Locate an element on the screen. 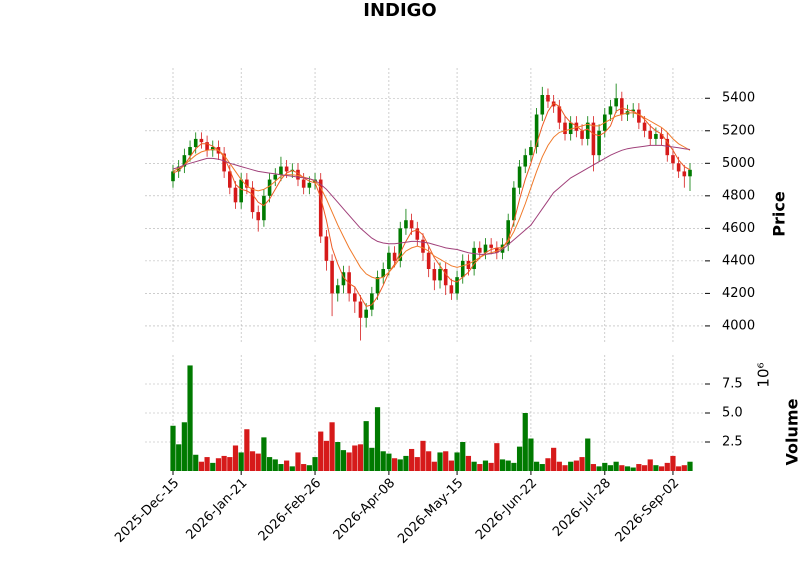 The image size is (800, 575). y-tick-label: 4600 is located at coordinates (738, 228).